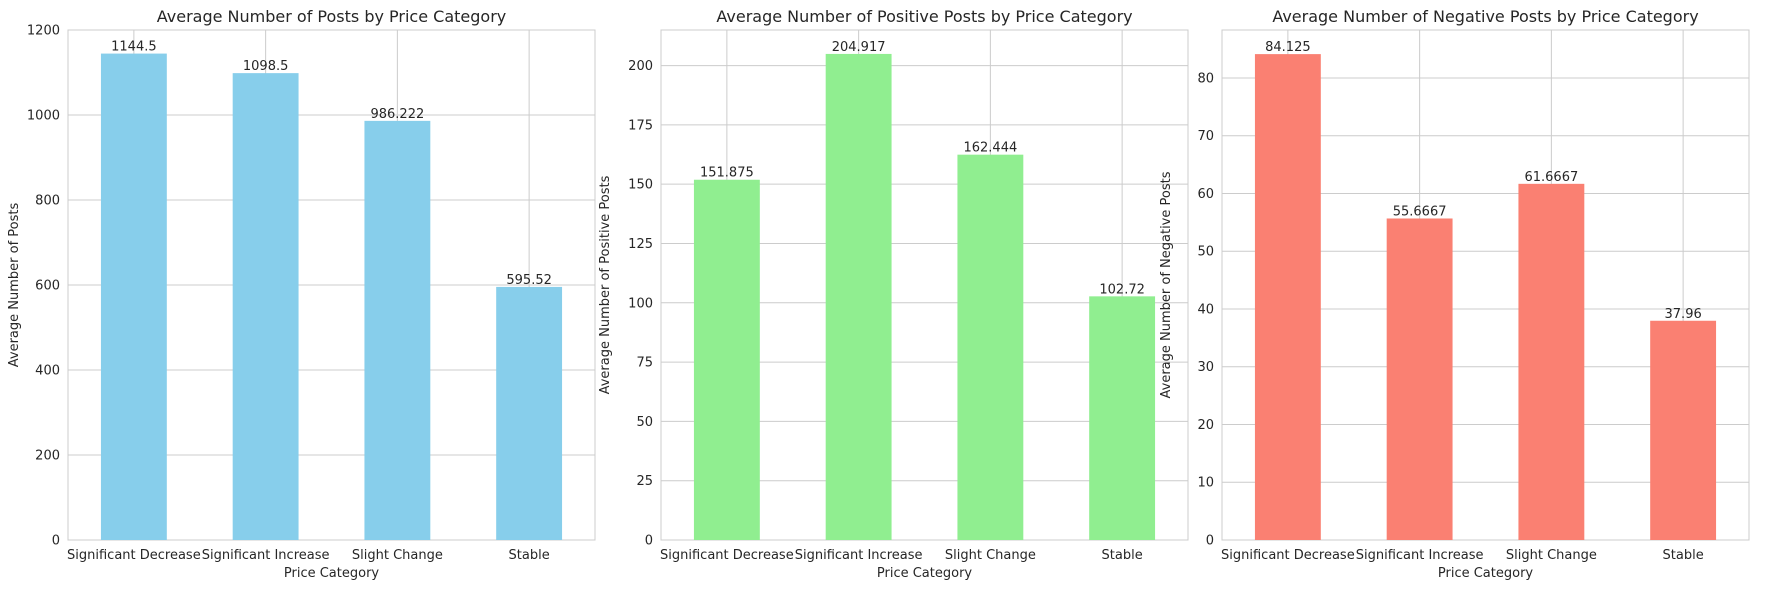  I want to click on bar-value-label: 162.444, so click(990, 148).